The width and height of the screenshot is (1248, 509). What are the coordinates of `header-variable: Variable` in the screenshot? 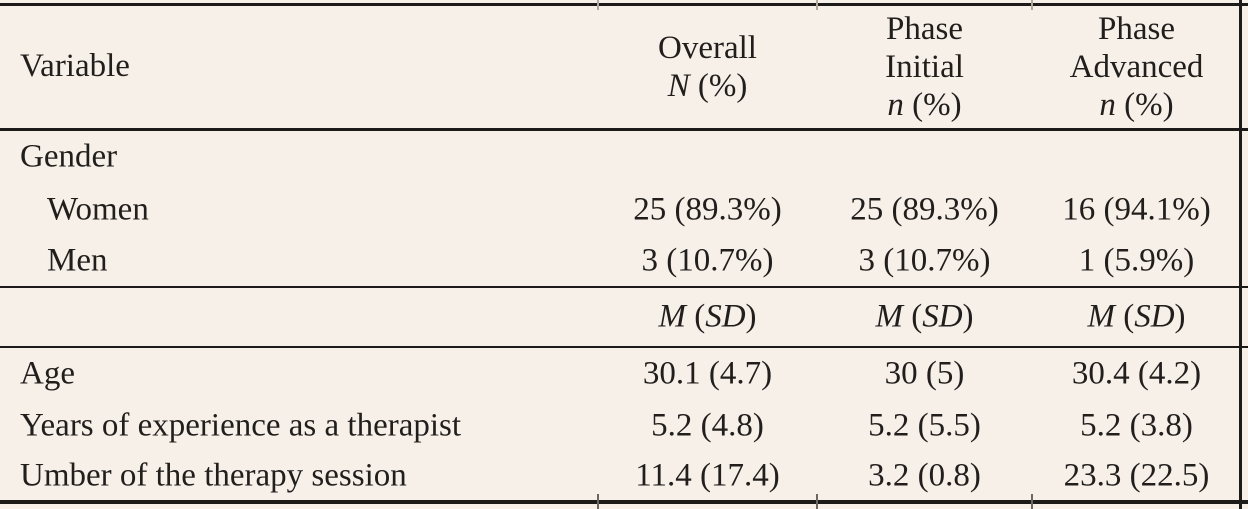 It's located at (75, 66).